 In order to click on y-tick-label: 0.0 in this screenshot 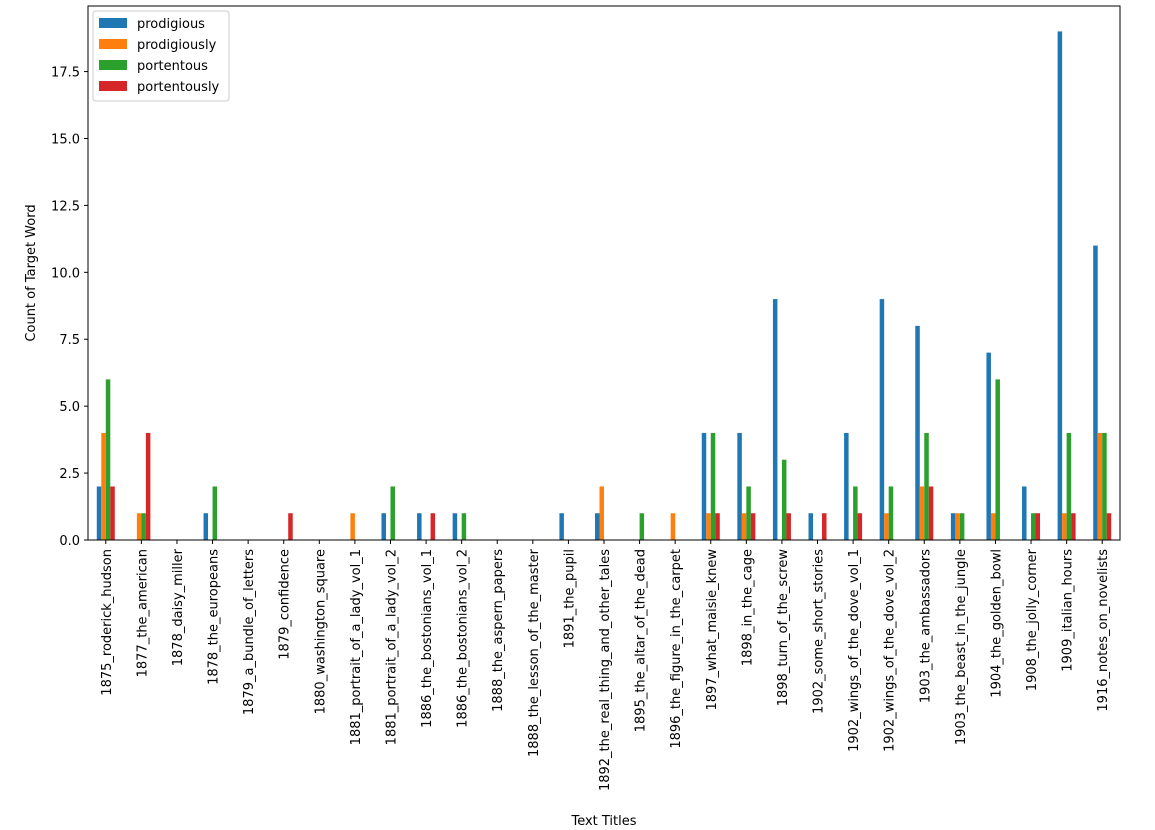, I will do `click(69, 541)`.